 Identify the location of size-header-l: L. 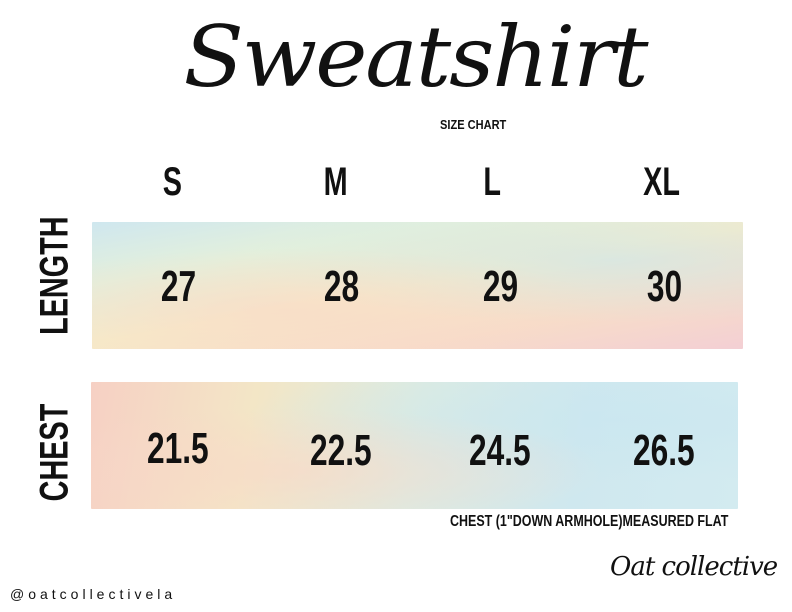
(492, 182).